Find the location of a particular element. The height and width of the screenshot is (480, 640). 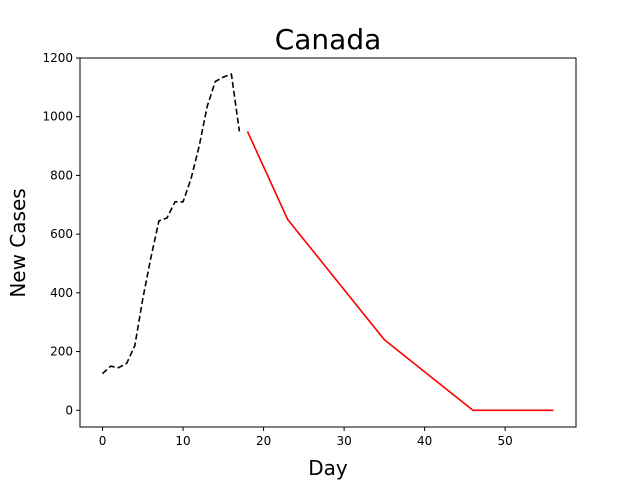

y-tick-label: 1000 is located at coordinates (57, 117).